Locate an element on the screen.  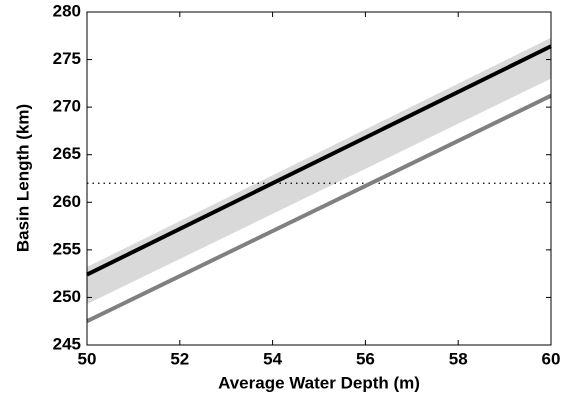
y-tick-label: 275 is located at coordinates (67, 58).